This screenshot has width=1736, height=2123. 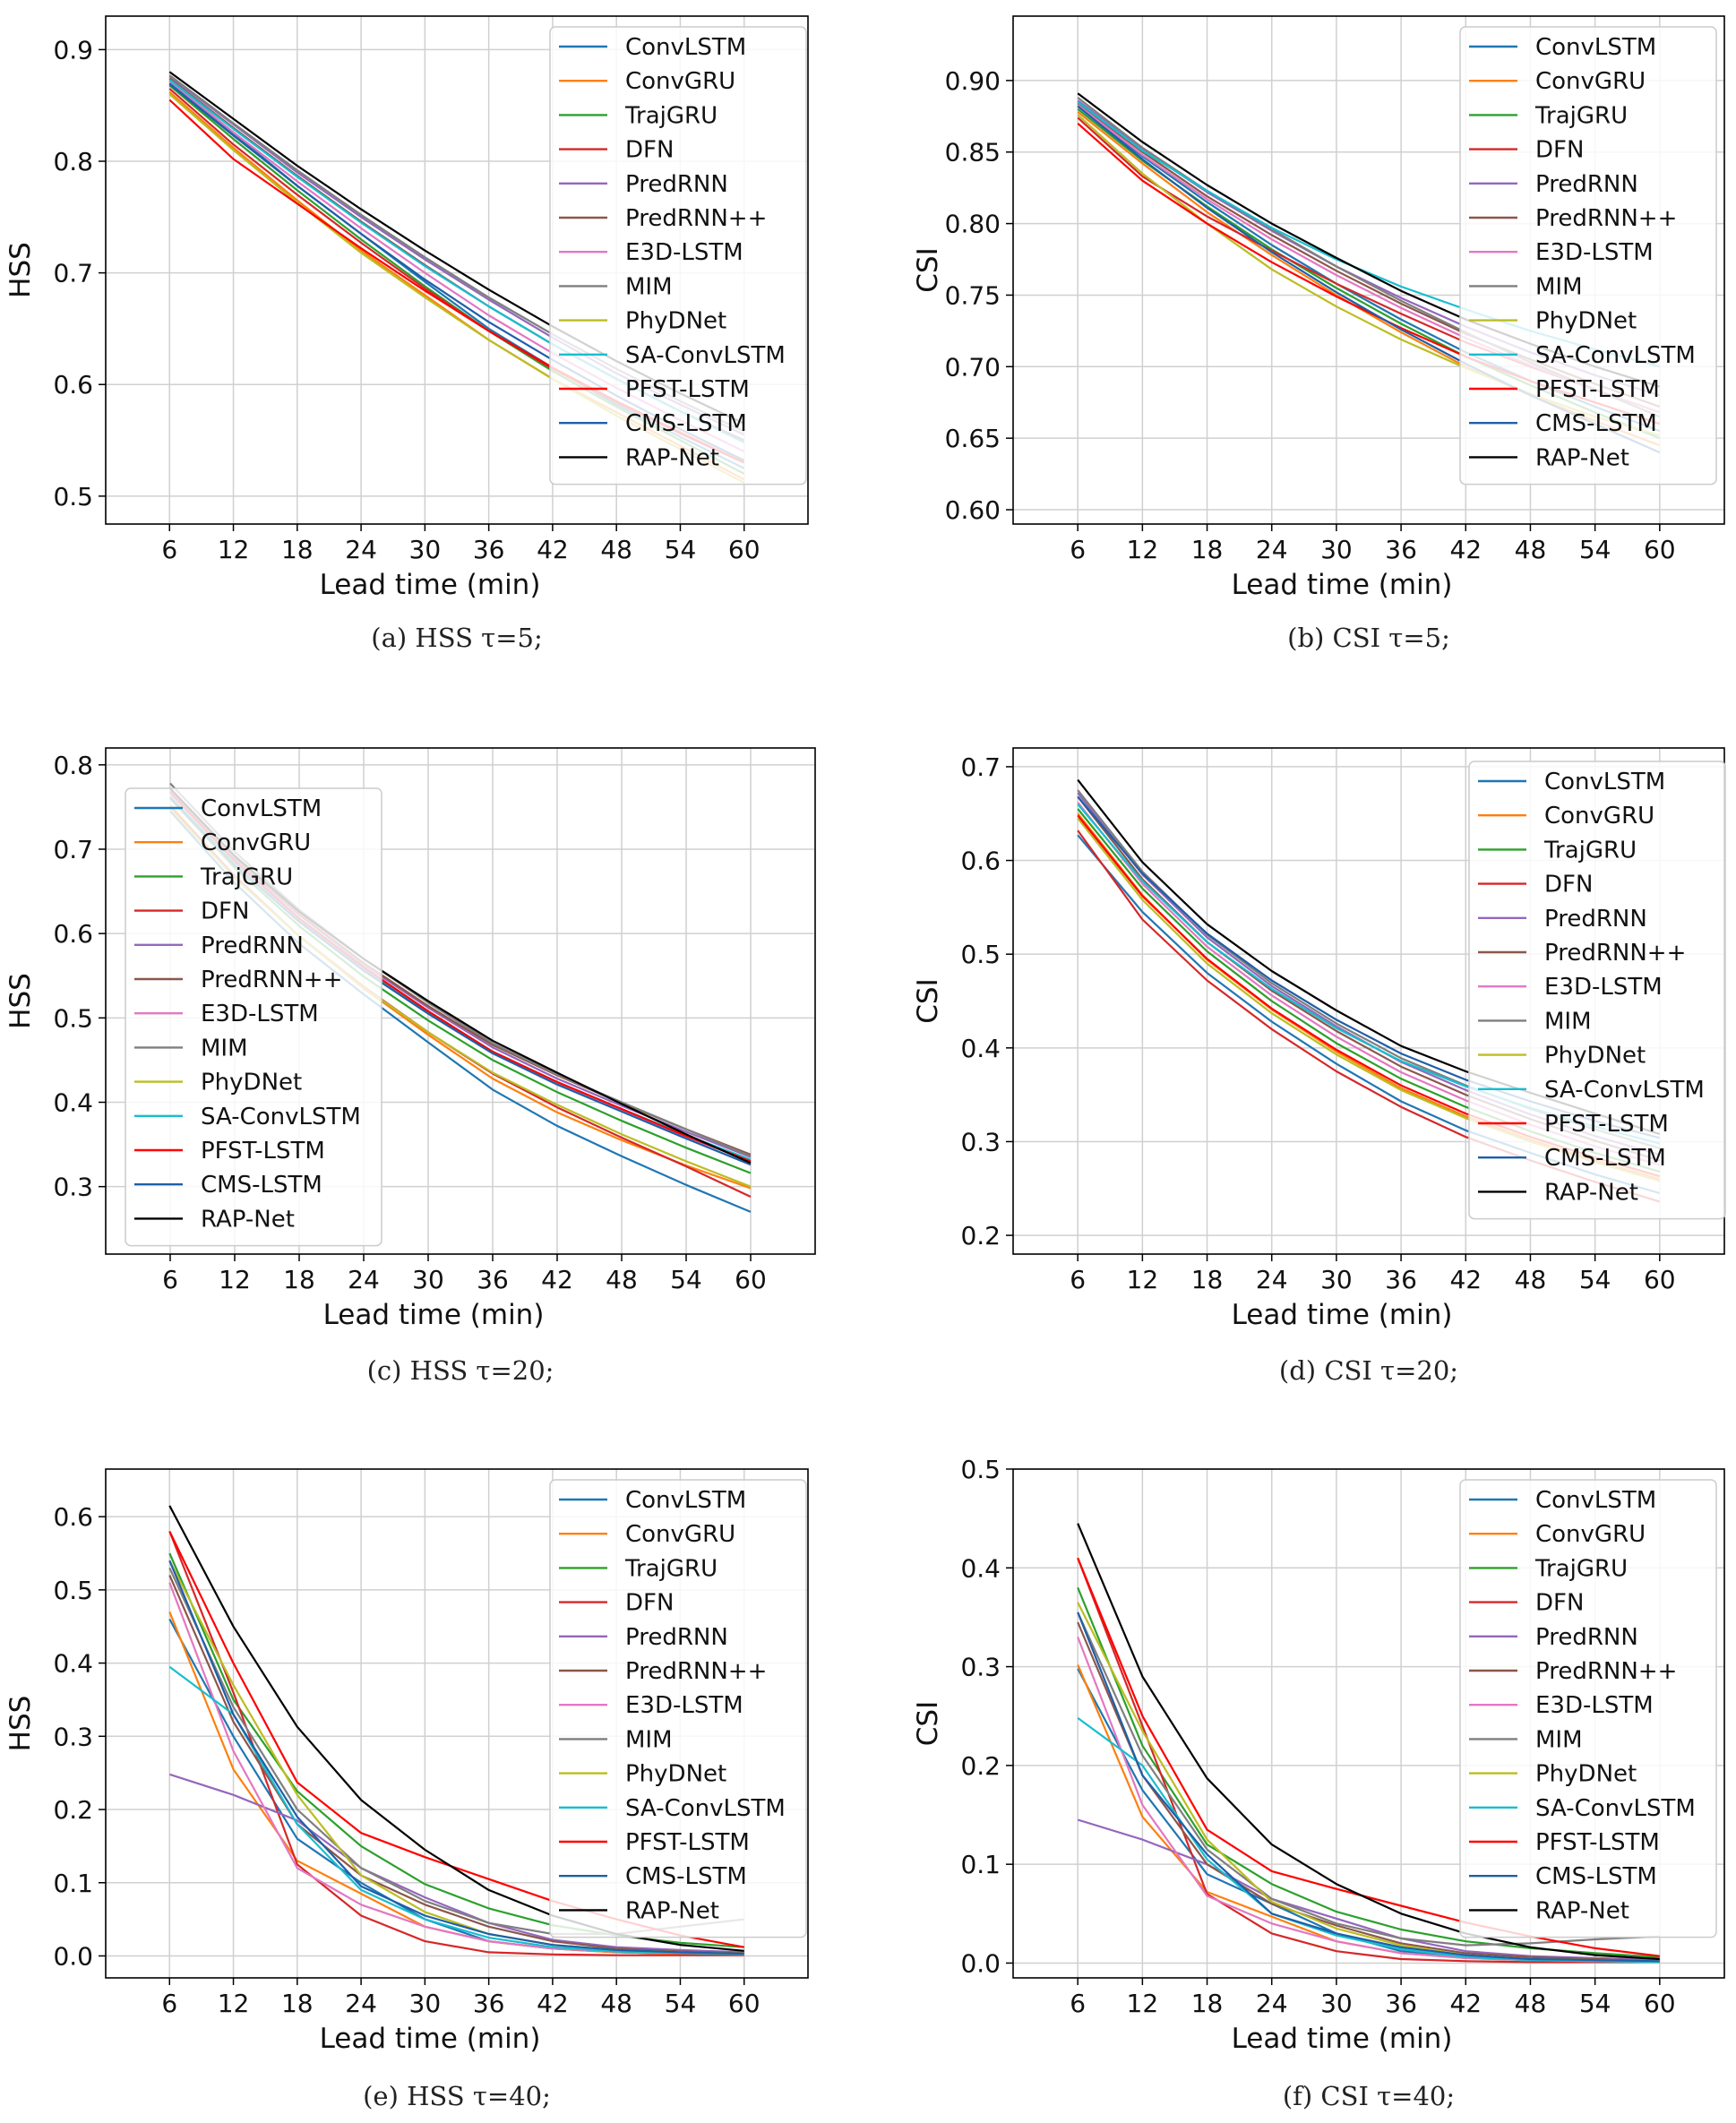 What do you see at coordinates (493, 1279) in the screenshot?
I see `x-tick-label: 36` at bounding box center [493, 1279].